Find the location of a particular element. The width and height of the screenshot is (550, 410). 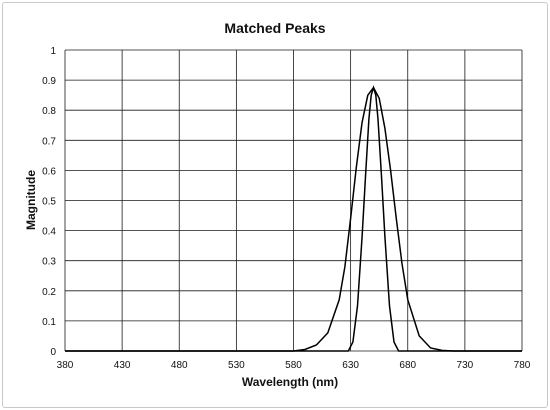

x-tick-label: 730 is located at coordinates (465, 365).